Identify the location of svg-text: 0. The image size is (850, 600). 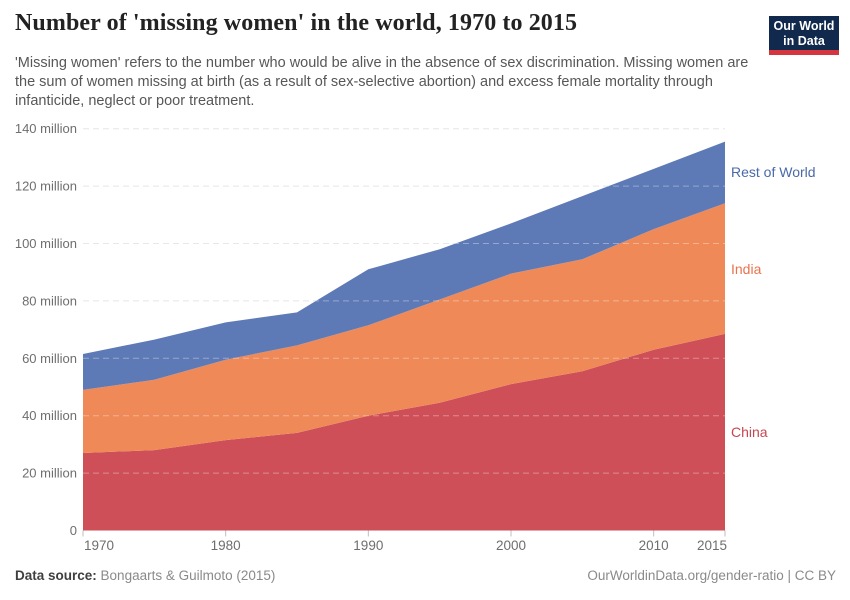
(73, 530).